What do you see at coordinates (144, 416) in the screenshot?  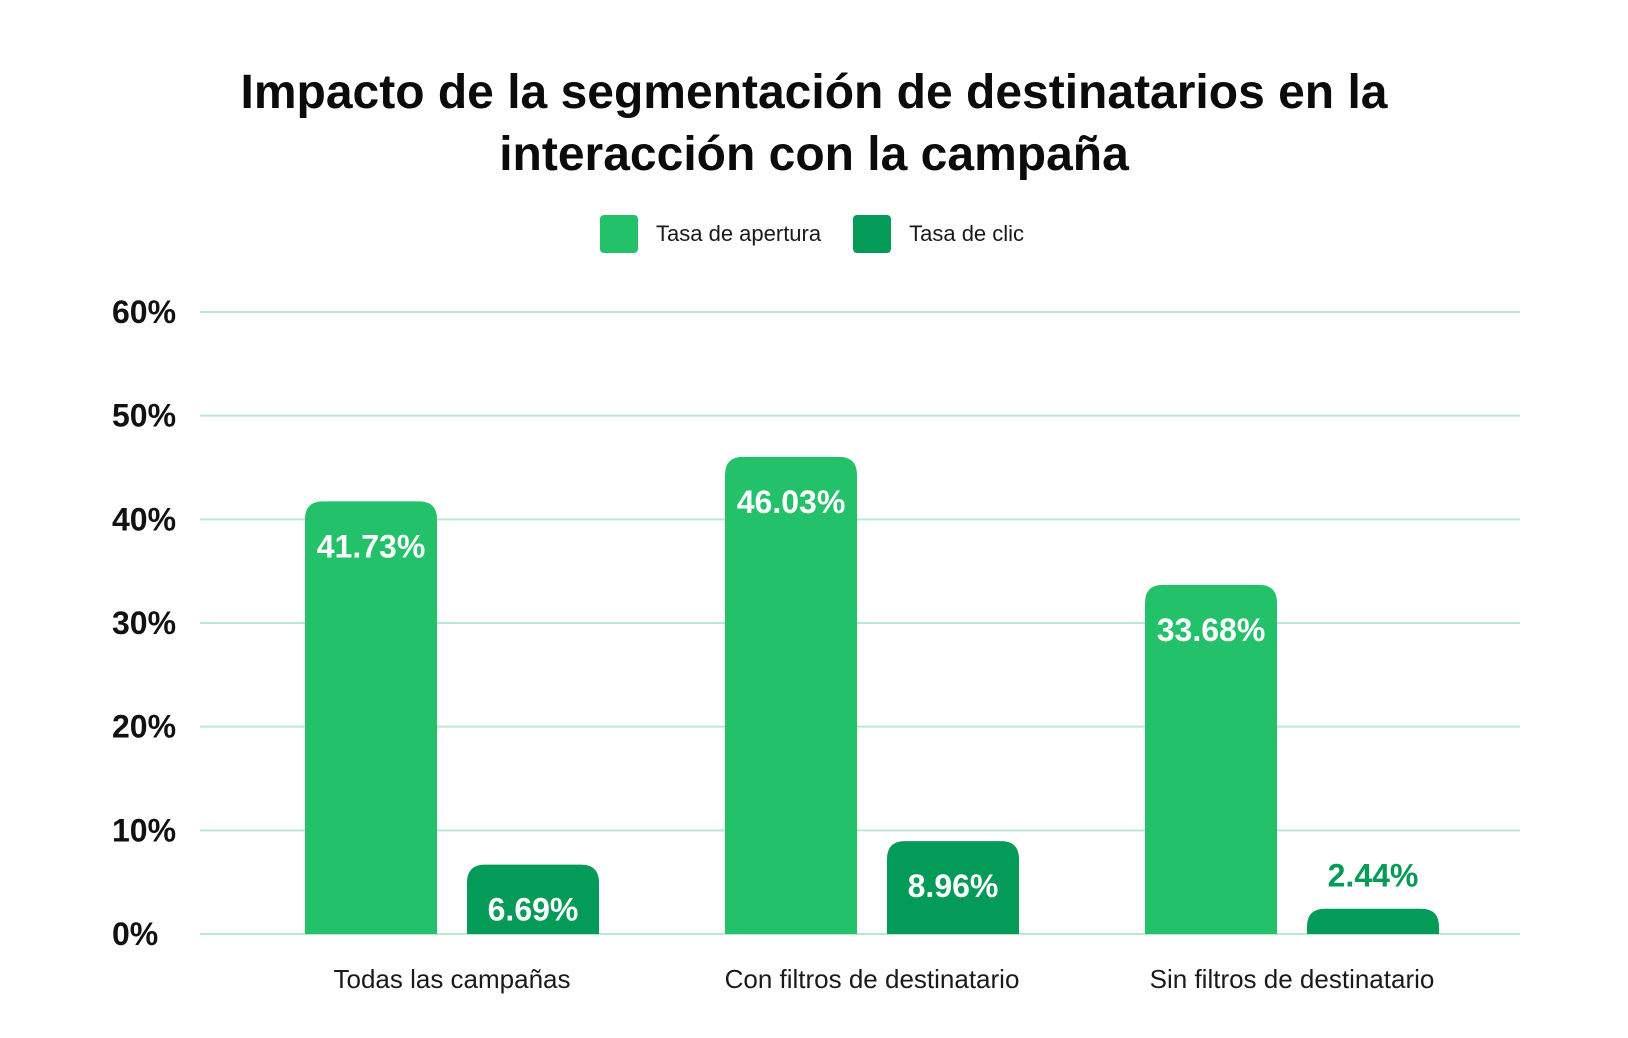 I see `y-tick-label-50: 50%` at bounding box center [144, 416].